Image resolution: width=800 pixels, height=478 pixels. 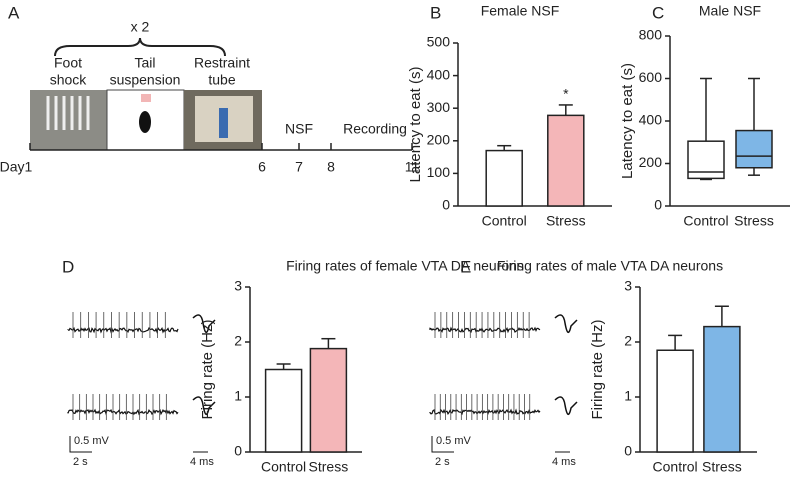 I want to click on panel-label: D, so click(x=68, y=266).